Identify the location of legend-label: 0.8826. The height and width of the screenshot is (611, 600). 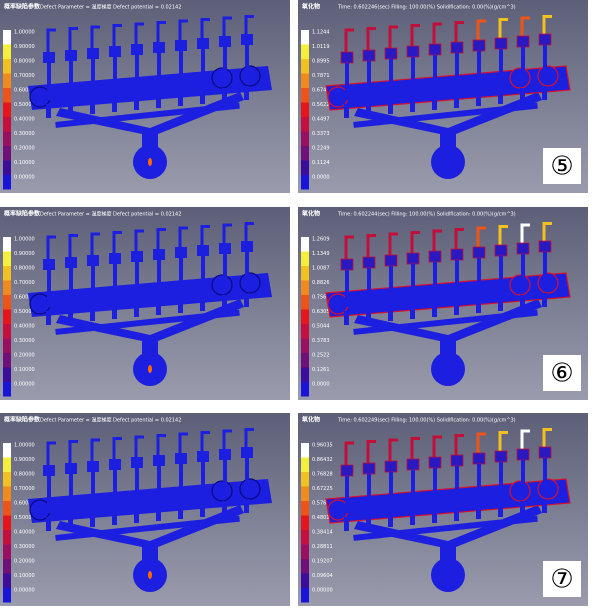
(321, 283).